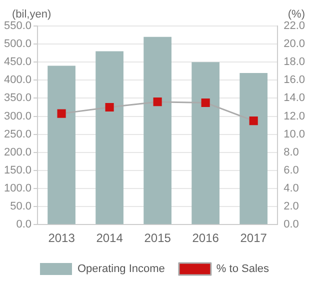  Describe the element at coordinates (18, 44) in the screenshot. I see `y-tick-label: 500.0` at that location.